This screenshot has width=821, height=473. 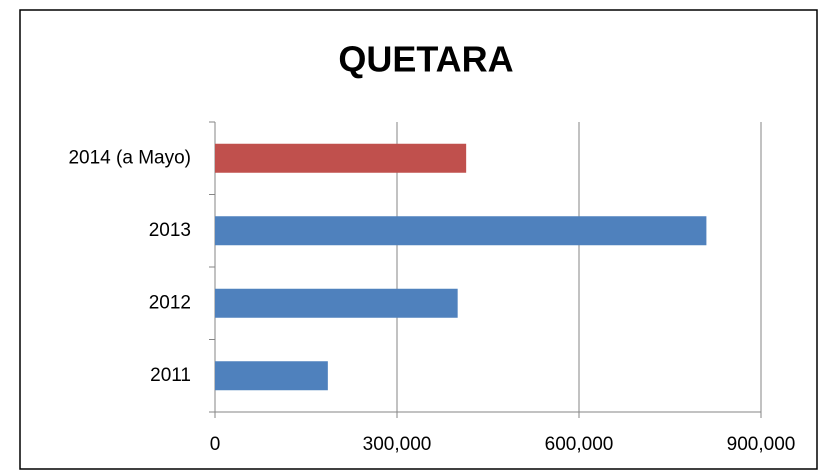 I want to click on y-tick-label: 2014 (a Mayo), so click(x=129, y=157).